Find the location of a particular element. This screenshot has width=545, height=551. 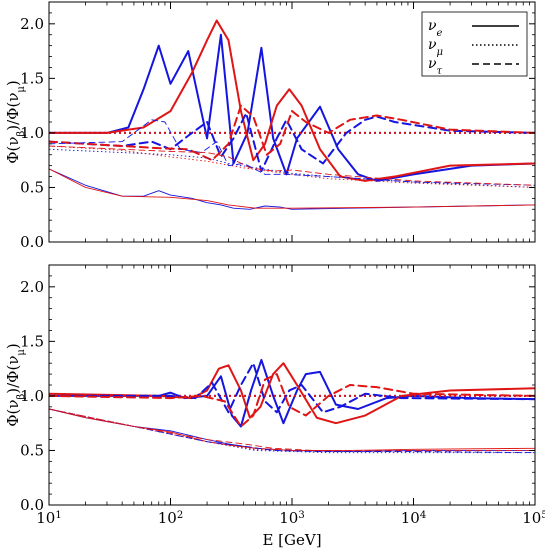

x-tick-label: 10¹ is located at coordinates (48, 518).